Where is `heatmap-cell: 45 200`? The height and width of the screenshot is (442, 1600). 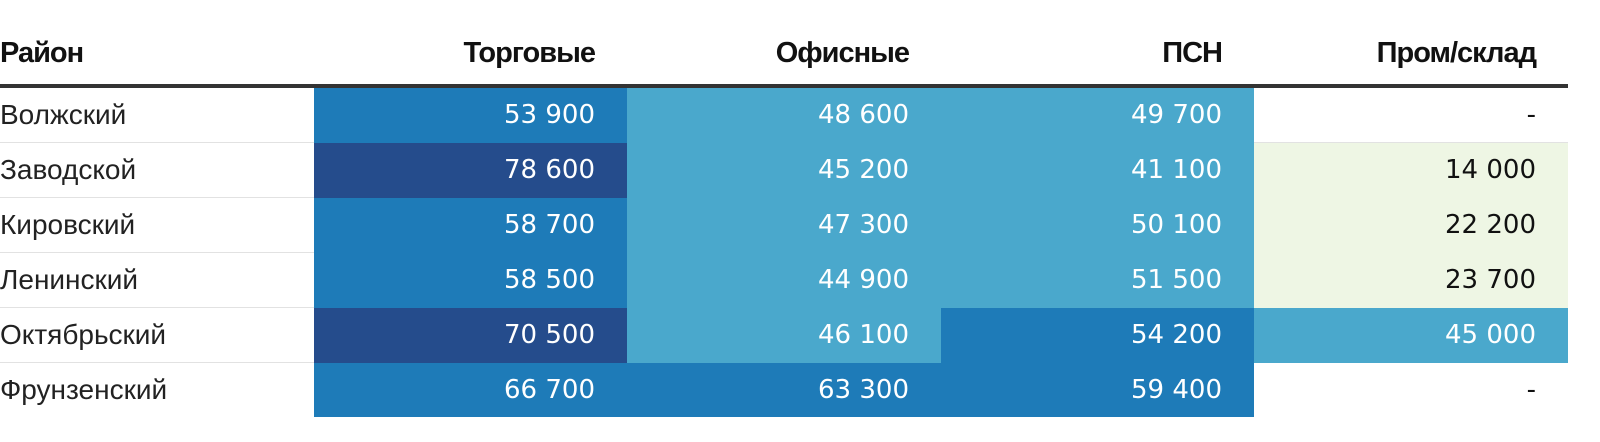
heatmap-cell: 45 200 is located at coordinates (784, 170).